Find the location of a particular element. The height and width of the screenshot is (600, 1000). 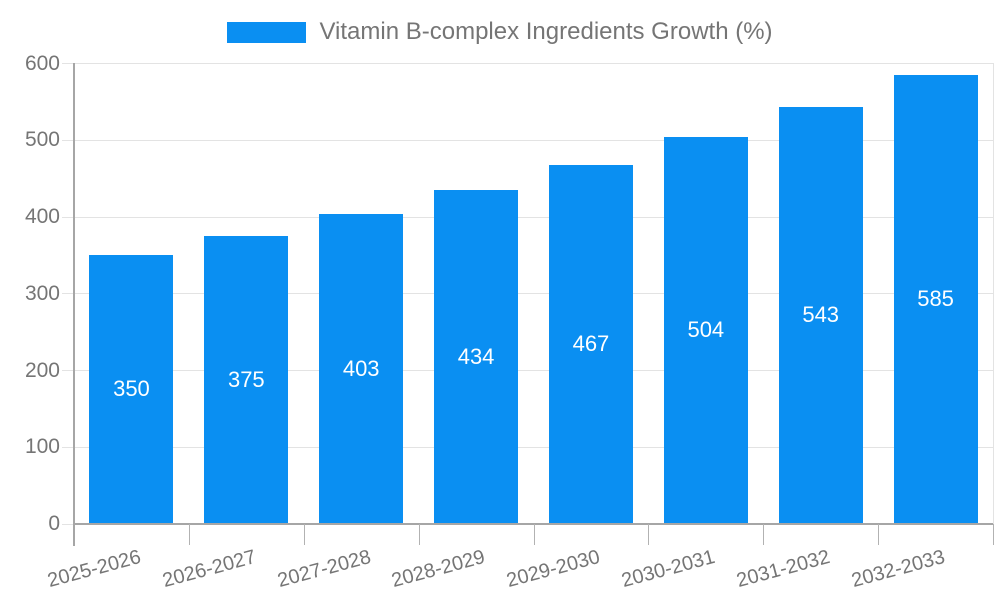

y-axis-tick-label: 0 is located at coordinates (54, 523).